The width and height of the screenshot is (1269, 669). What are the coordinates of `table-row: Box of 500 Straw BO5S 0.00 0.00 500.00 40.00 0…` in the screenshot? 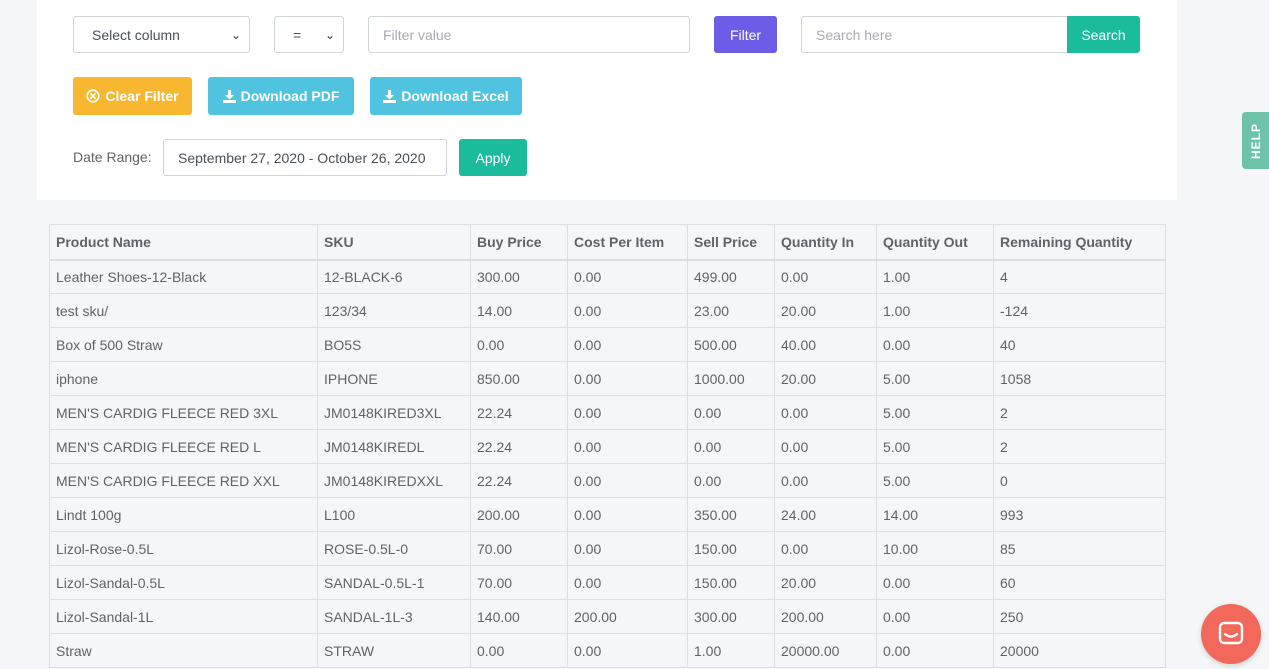 It's located at (607, 344).